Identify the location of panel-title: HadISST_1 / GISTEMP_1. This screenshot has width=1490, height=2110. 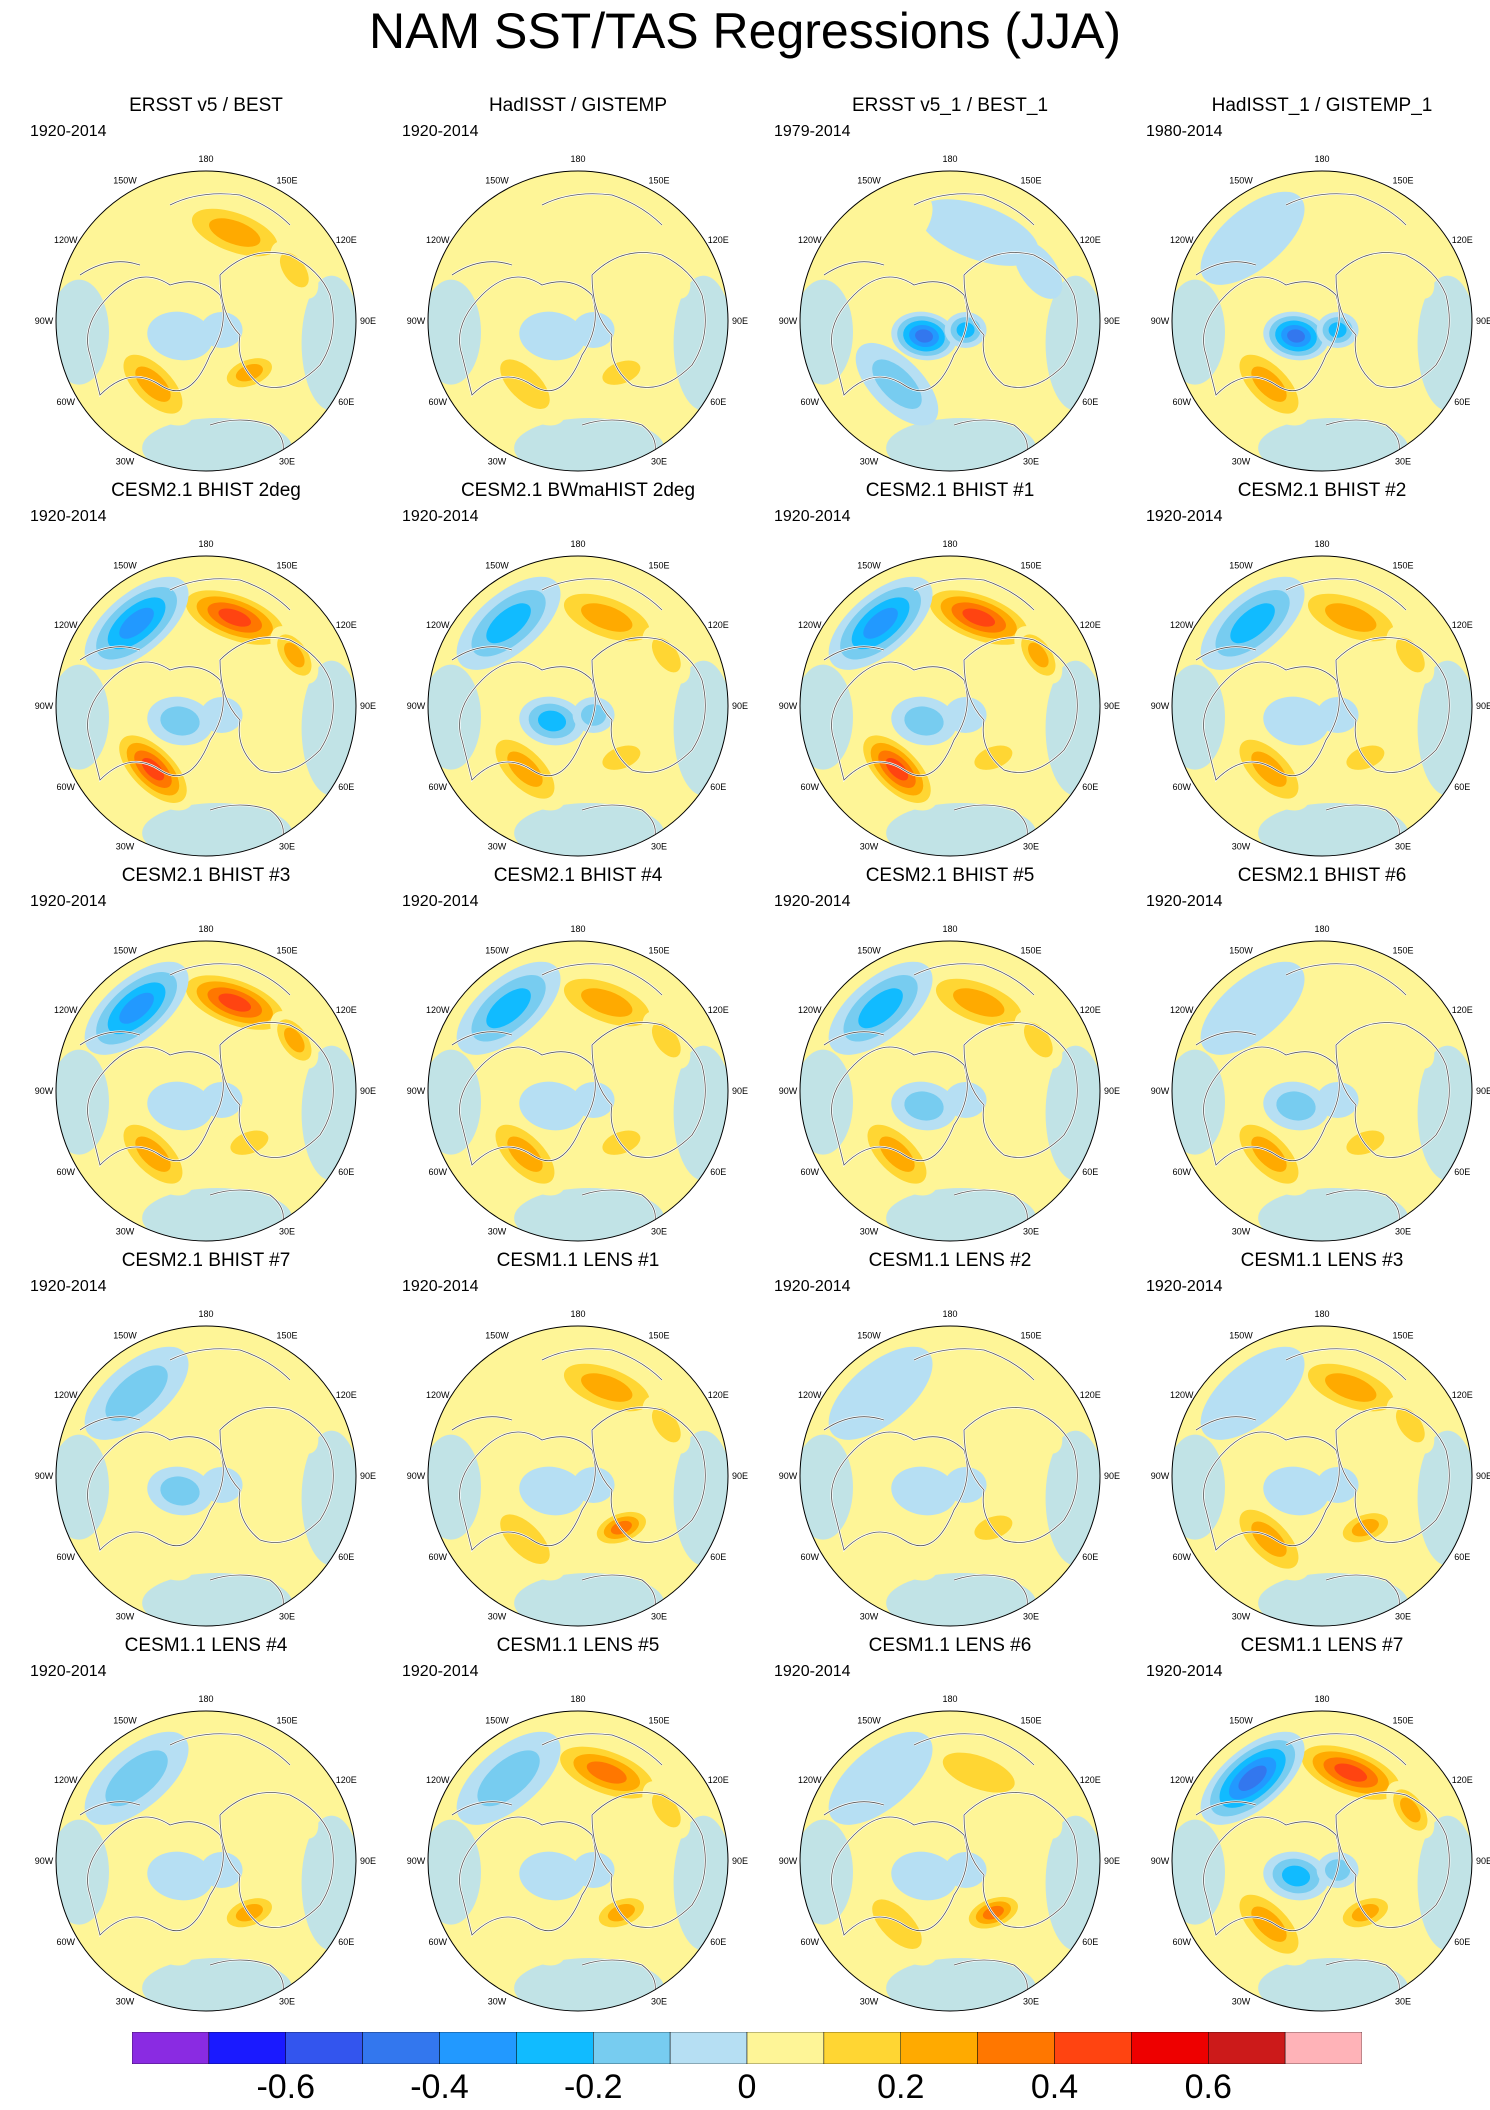
(1322, 105).